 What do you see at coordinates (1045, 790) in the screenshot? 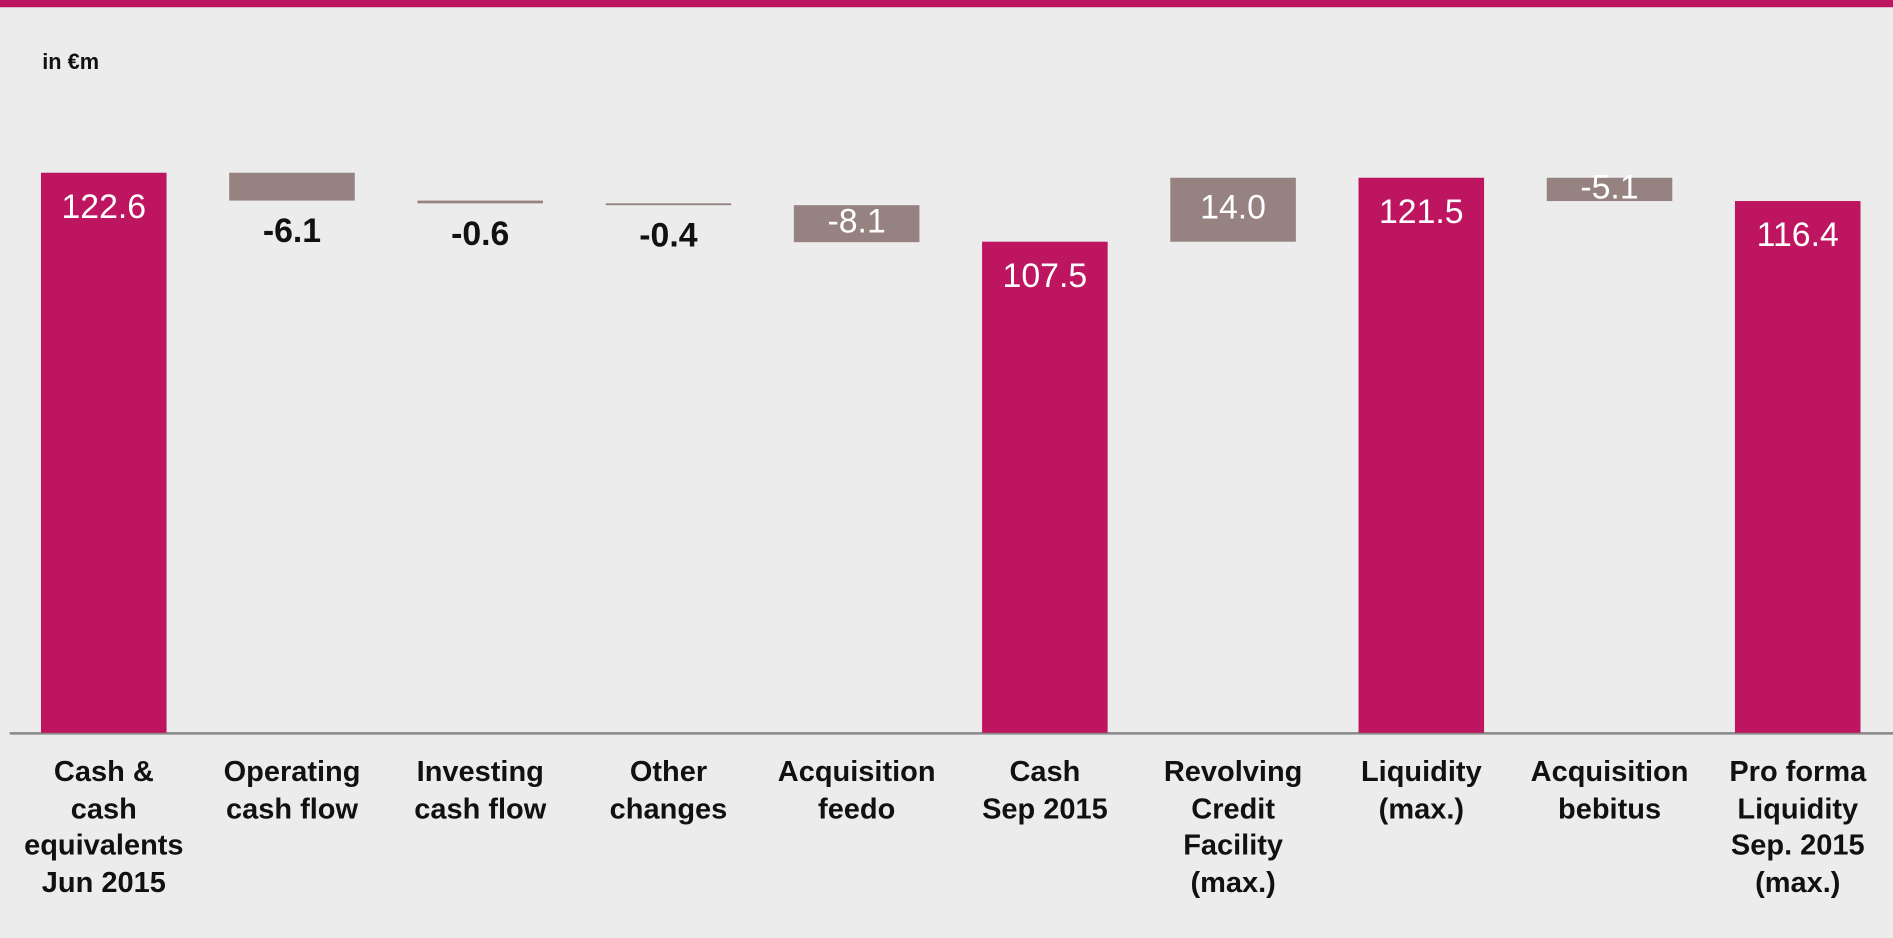
I see `category-label: Cash Sep 2015` at bounding box center [1045, 790].